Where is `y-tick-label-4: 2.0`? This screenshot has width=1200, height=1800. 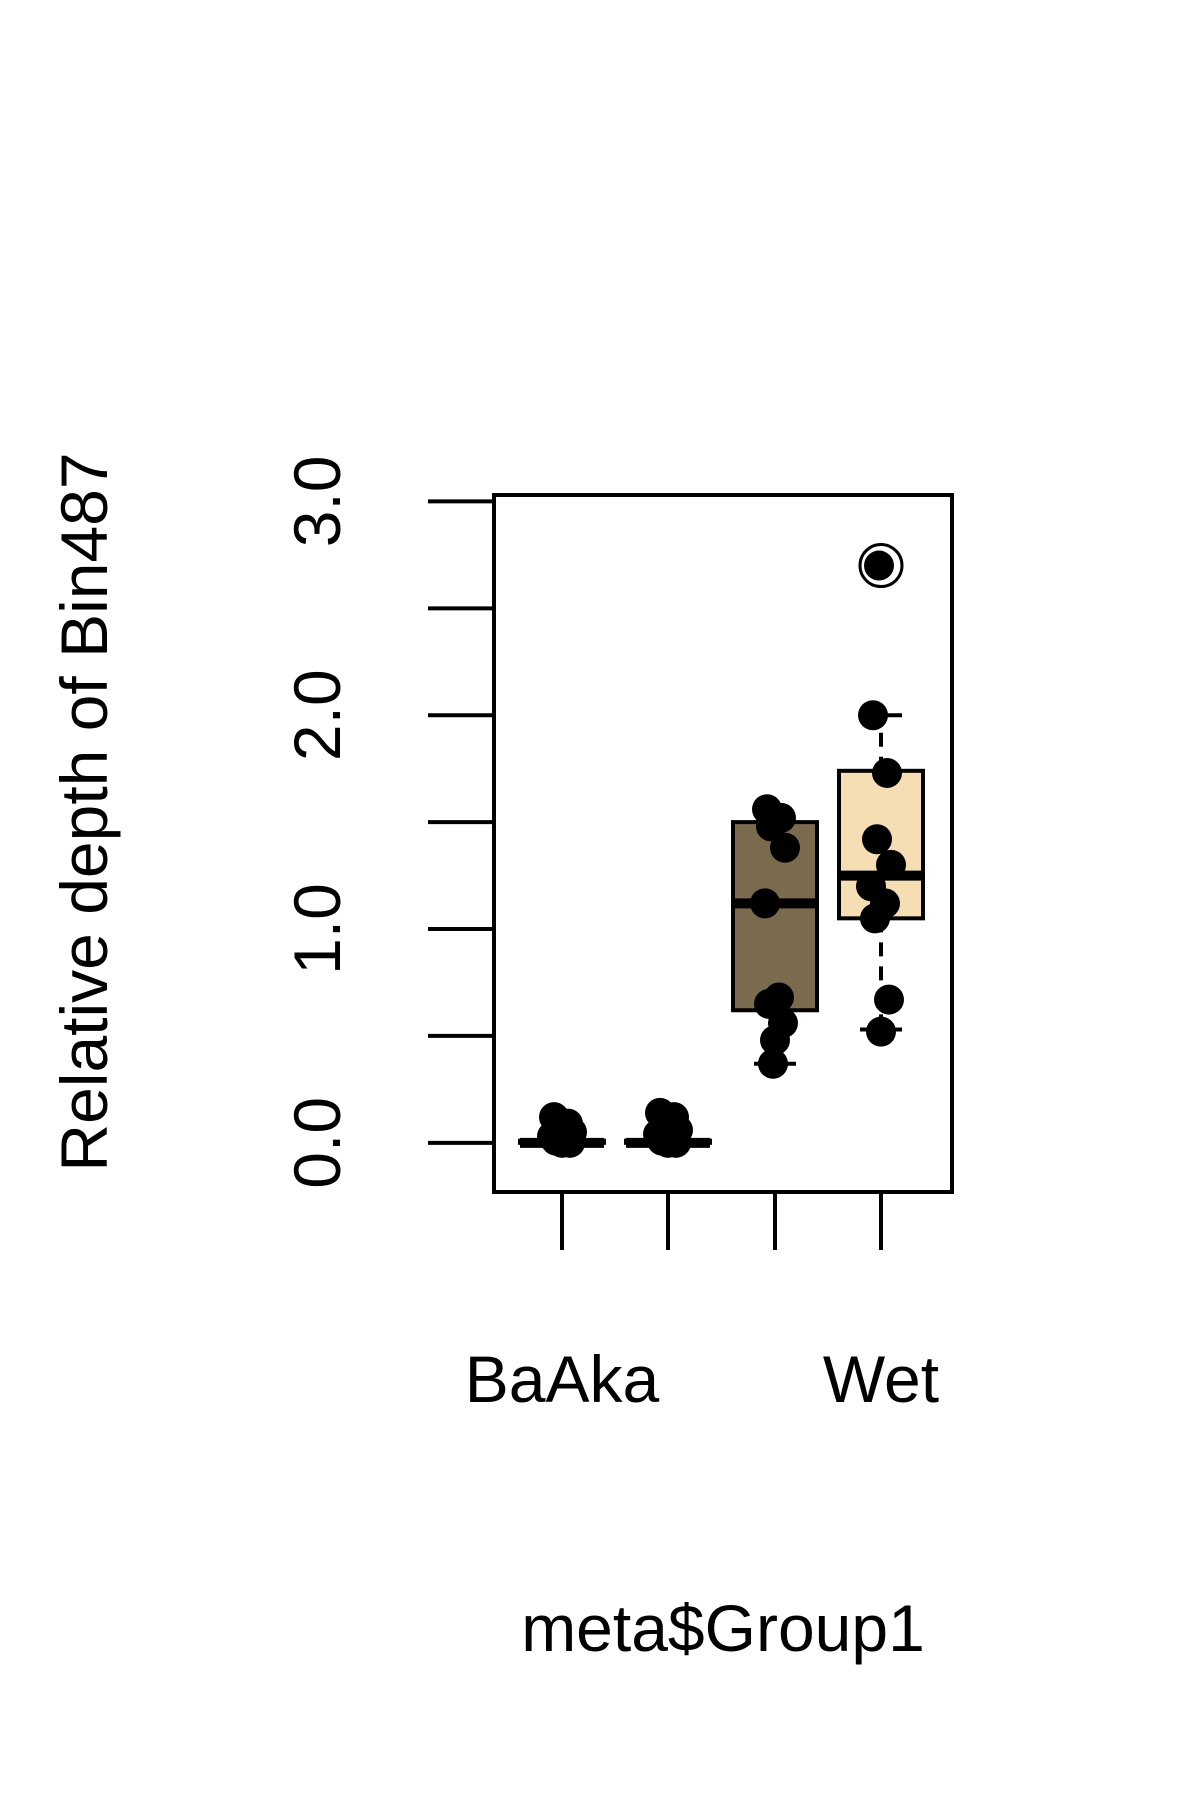 y-tick-label-4: 2.0 is located at coordinates (317, 715).